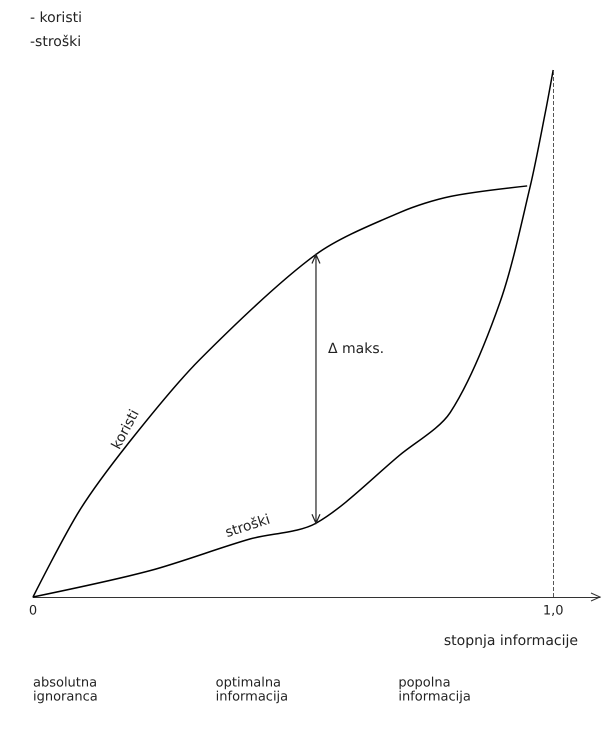  What do you see at coordinates (252, 690) in the screenshot?
I see `text: optimalna informacija` at bounding box center [252, 690].